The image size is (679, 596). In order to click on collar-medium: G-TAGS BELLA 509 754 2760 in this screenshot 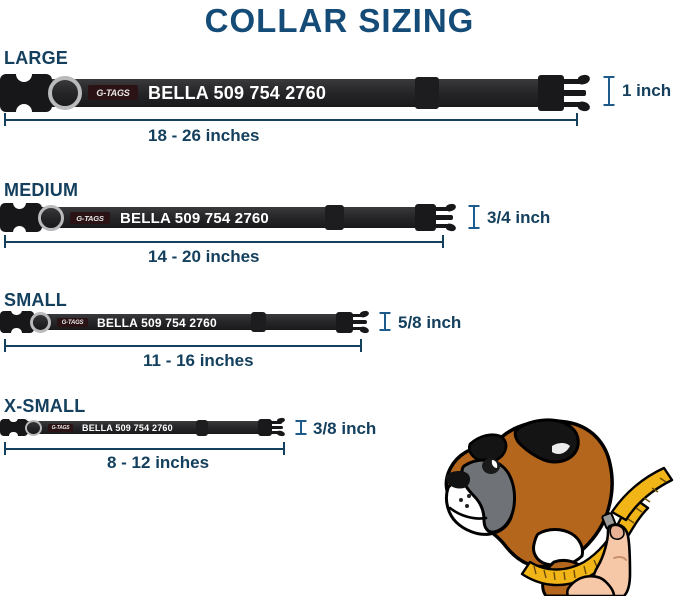, I will do `click(235, 218)`.